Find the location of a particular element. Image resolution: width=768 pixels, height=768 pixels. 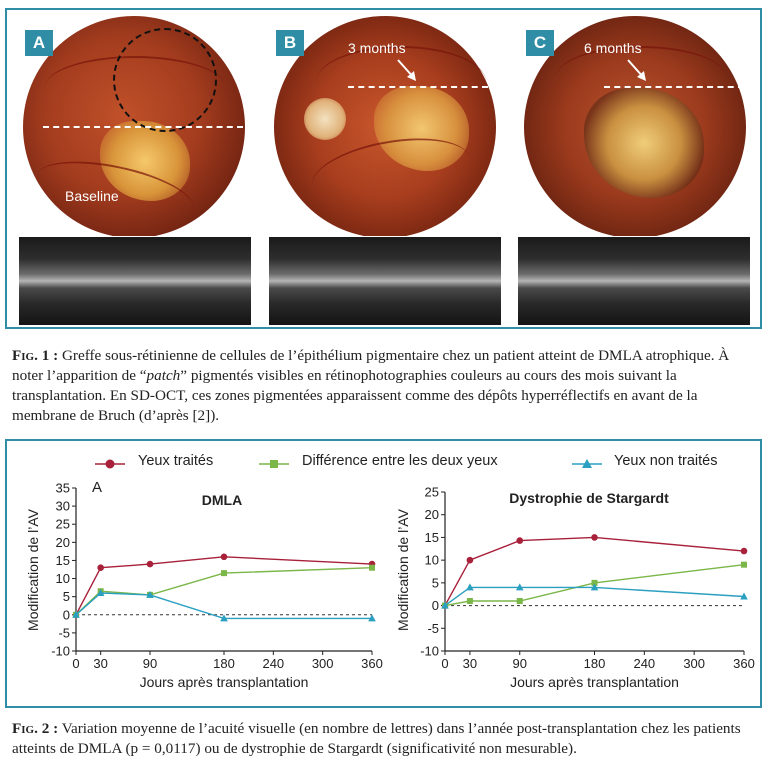

legend-label-difference: Différence entre les deux yeux is located at coordinates (400, 461).